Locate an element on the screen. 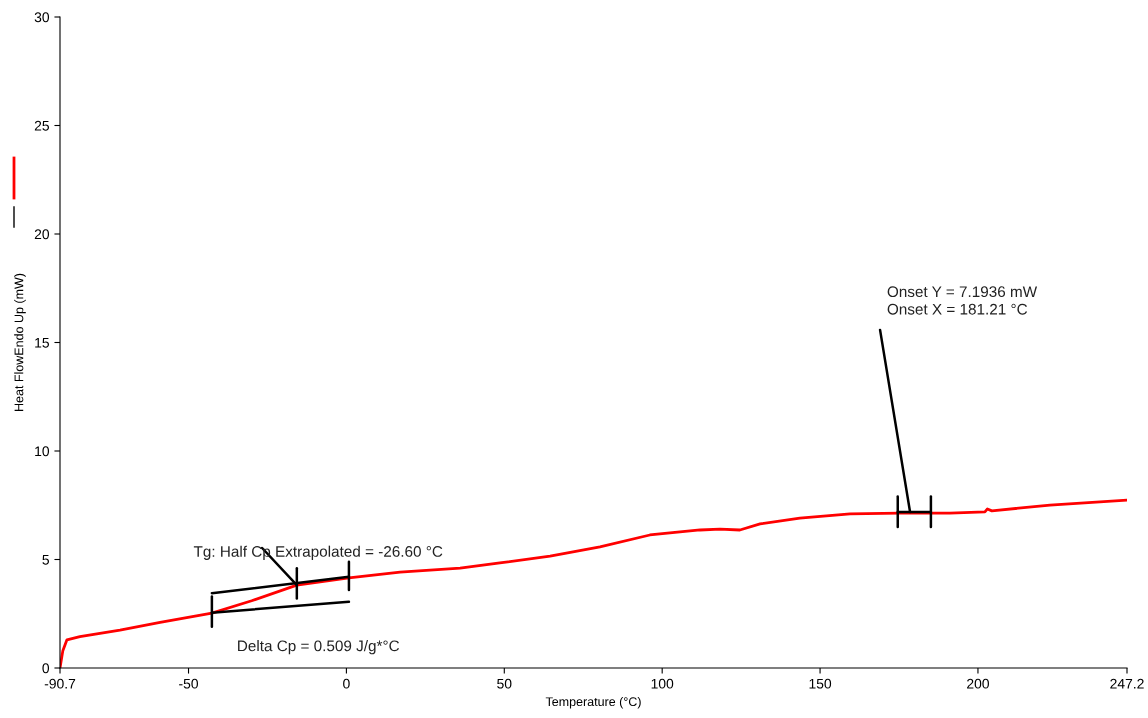 This screenshot has width=1148, height=718. x-tick-label: 50 is located at coordinates (504, 683).